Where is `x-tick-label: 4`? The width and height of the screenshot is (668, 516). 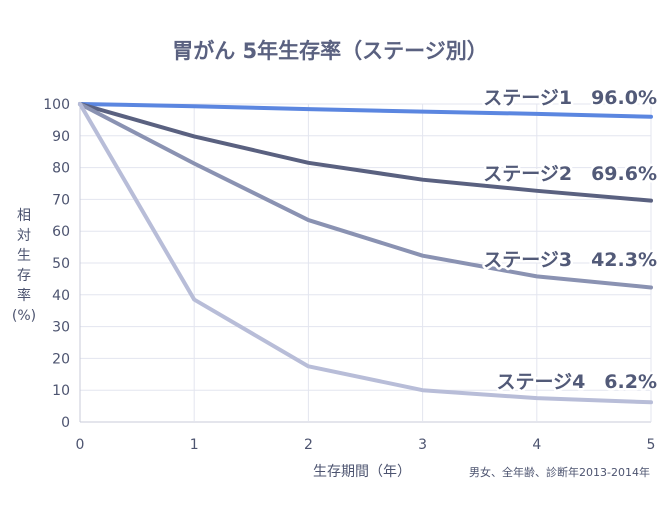 x-tick-label: 4 is located at coordinates (536, 445).